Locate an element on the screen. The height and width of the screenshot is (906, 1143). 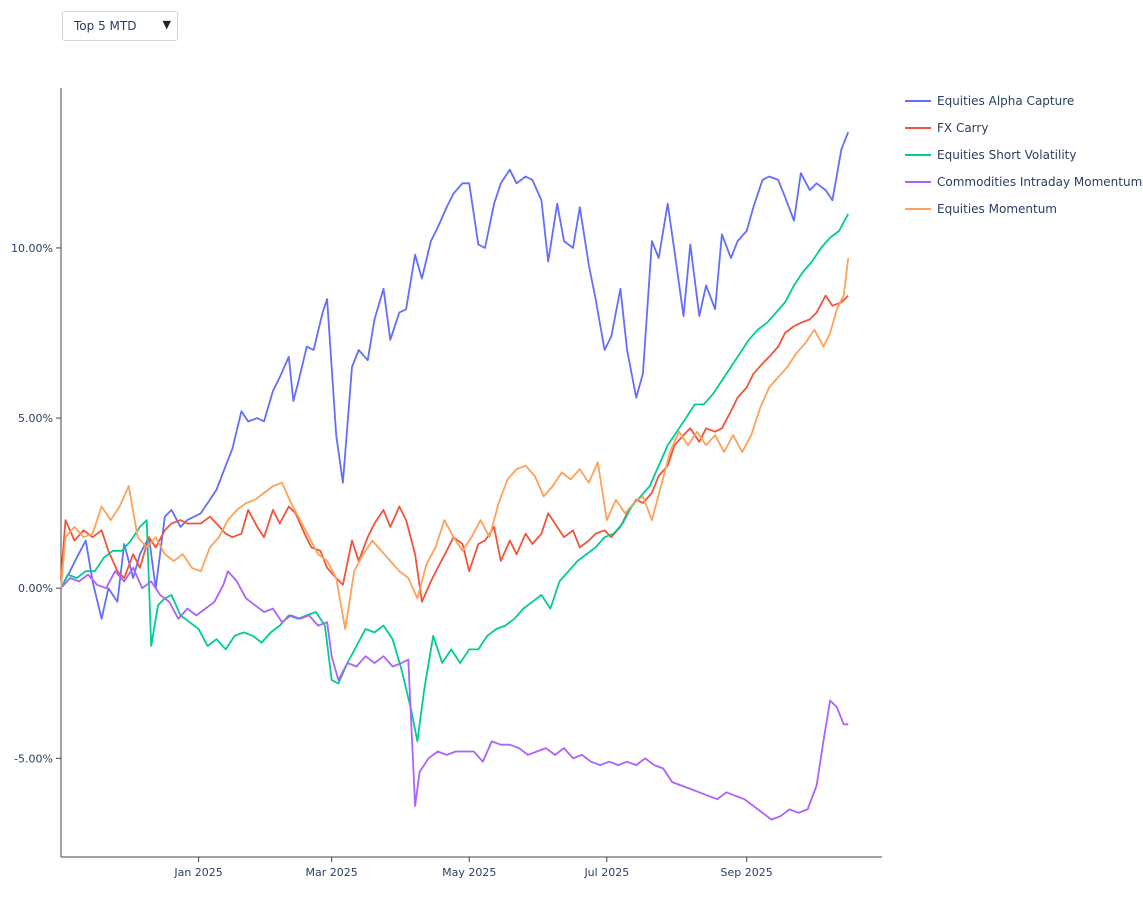
x-tick-label: Jul 2025 is located at coordinates (606, 872).